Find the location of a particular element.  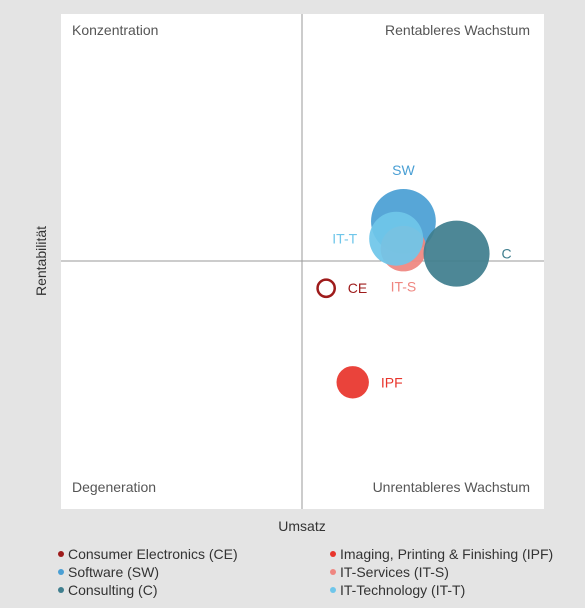

legend-marker-sw is located at coordinates (61, 572).